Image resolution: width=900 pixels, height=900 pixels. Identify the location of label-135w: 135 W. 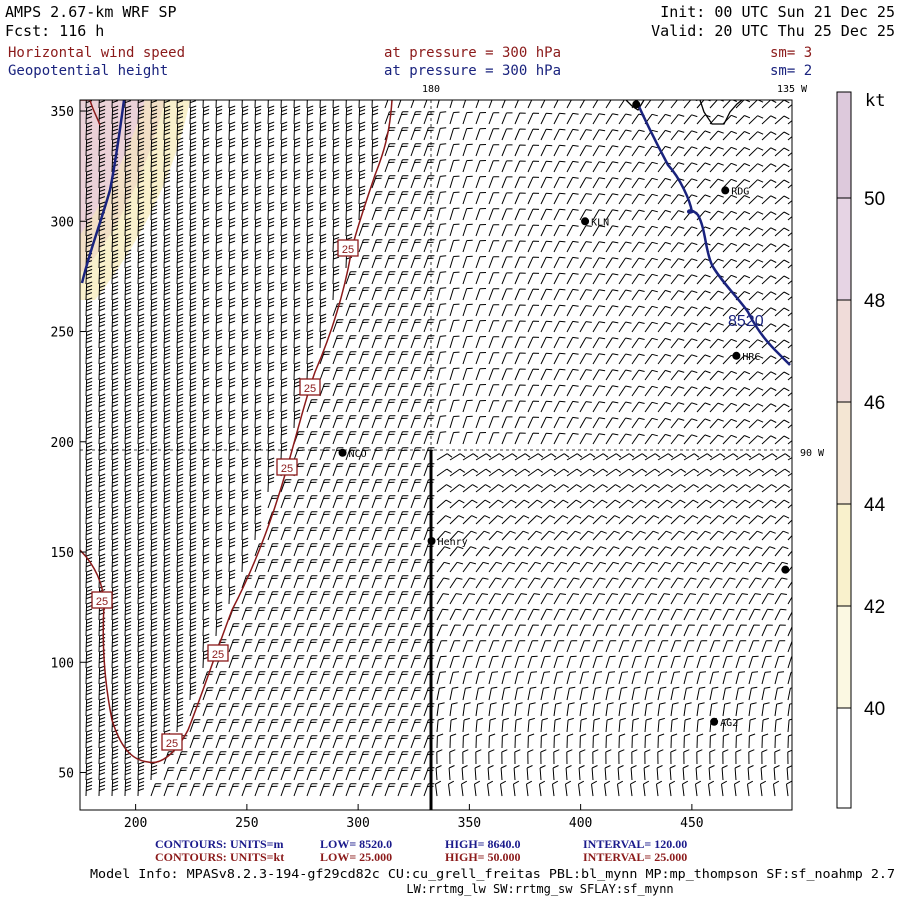
(792, 89).